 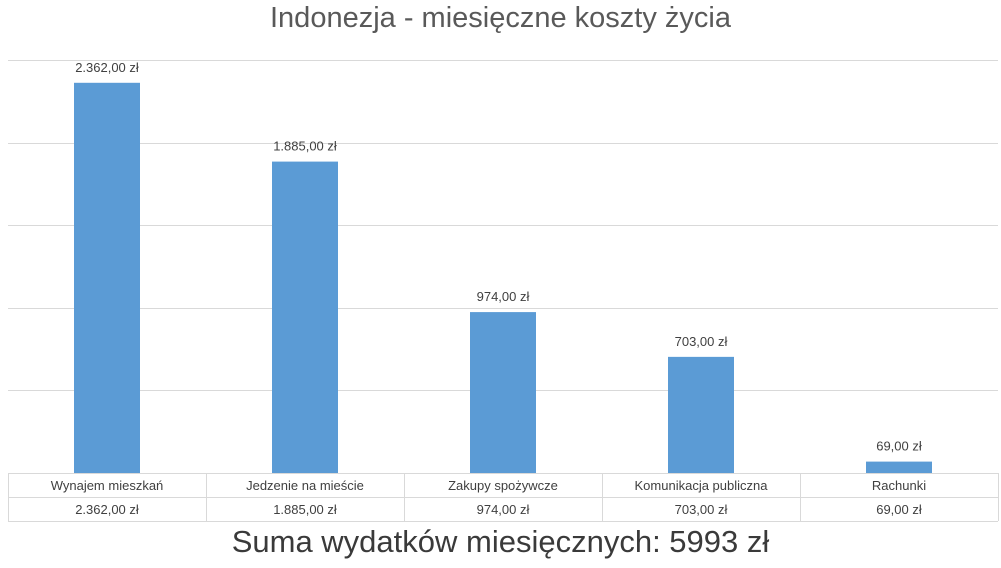 I want to click on table-value-5: 69,00 zł, so click(x=899, y=509).